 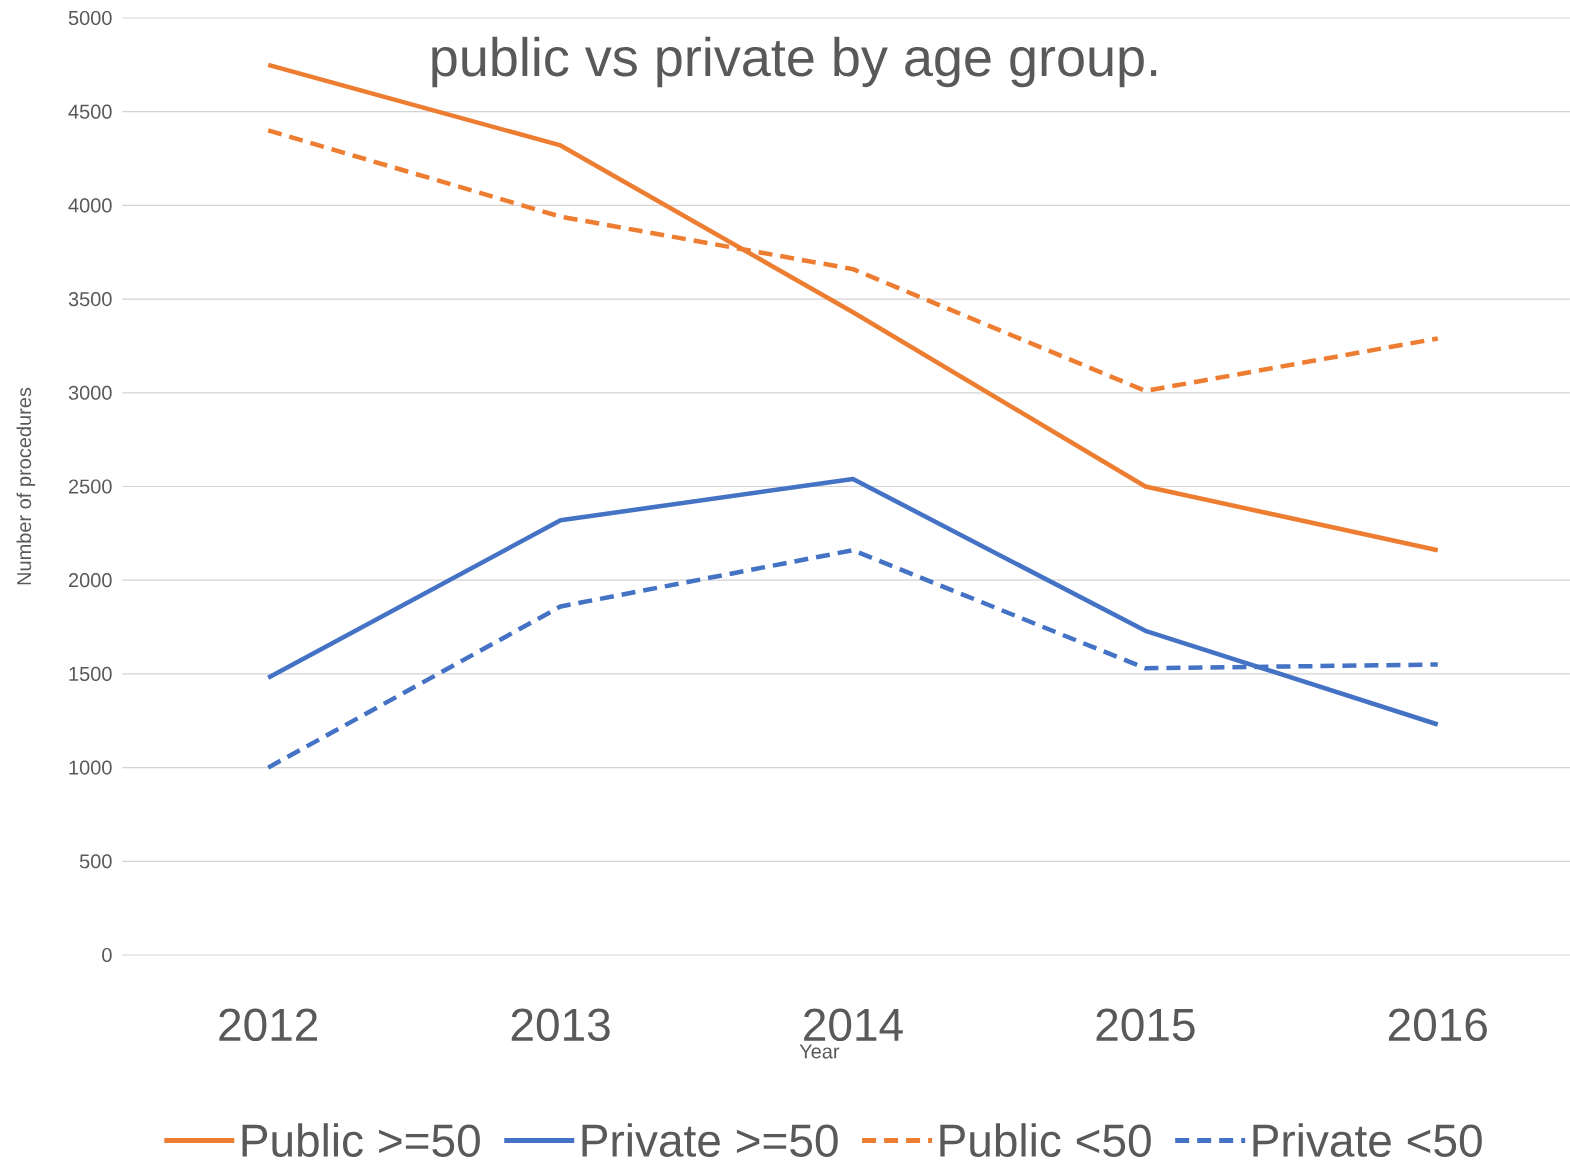 What do you see at coordinates (268, 1025) in the screenshot?
I see `x-tick-label: 2012` at bounding box center [268, 1025].